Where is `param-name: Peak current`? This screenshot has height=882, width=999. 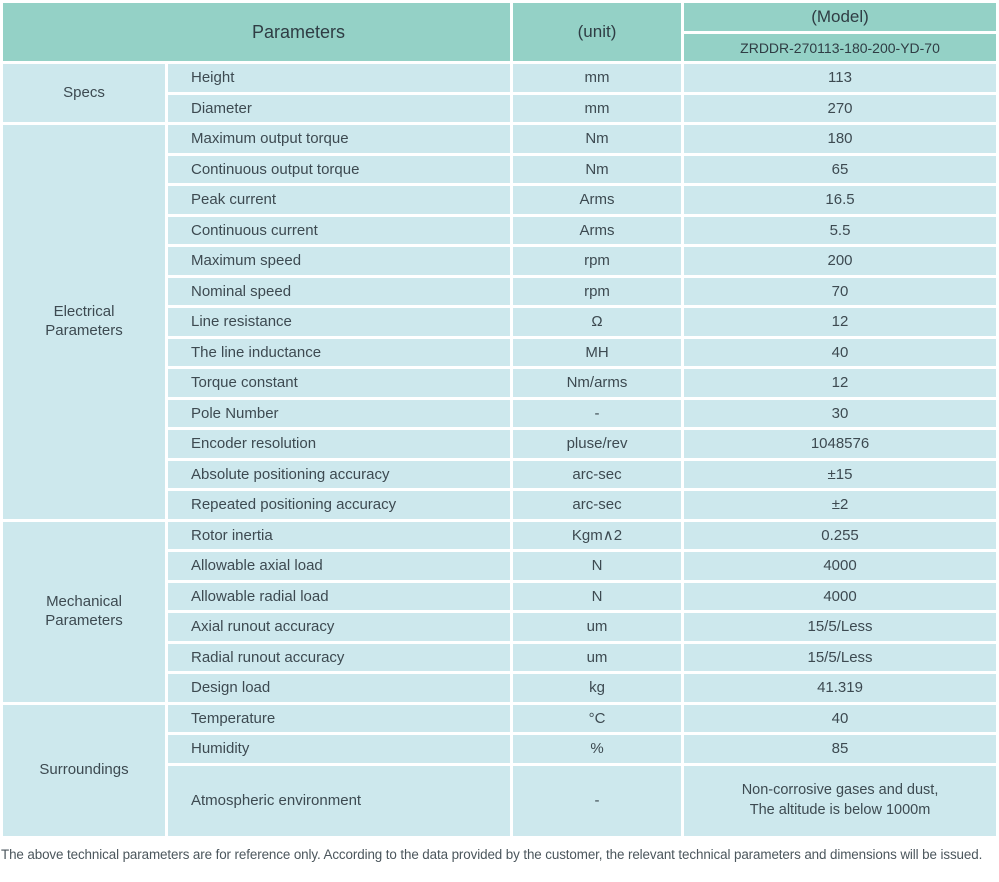
param-name: Peak current is located at coordinates (339, 200).